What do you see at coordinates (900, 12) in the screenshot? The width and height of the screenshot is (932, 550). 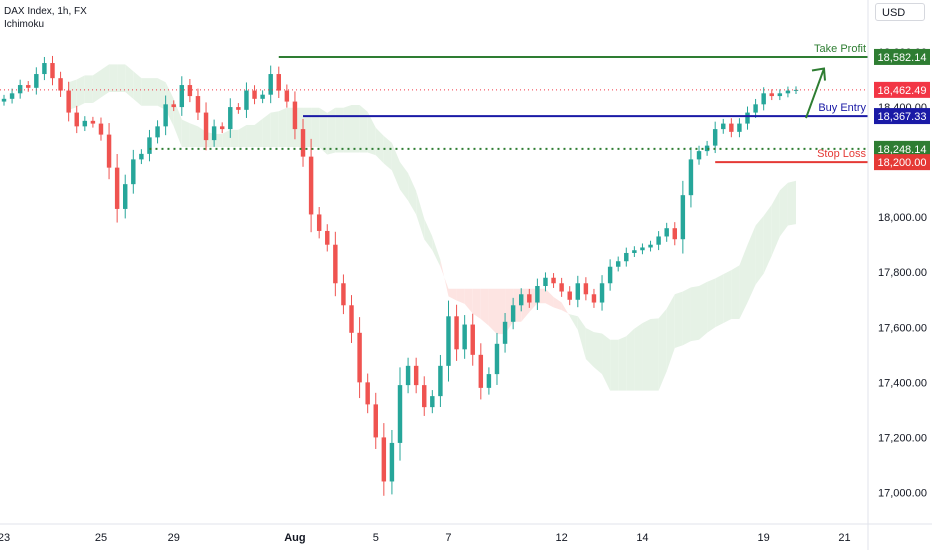 I see `currency-selector: USD` at bounding box center [900, 12].